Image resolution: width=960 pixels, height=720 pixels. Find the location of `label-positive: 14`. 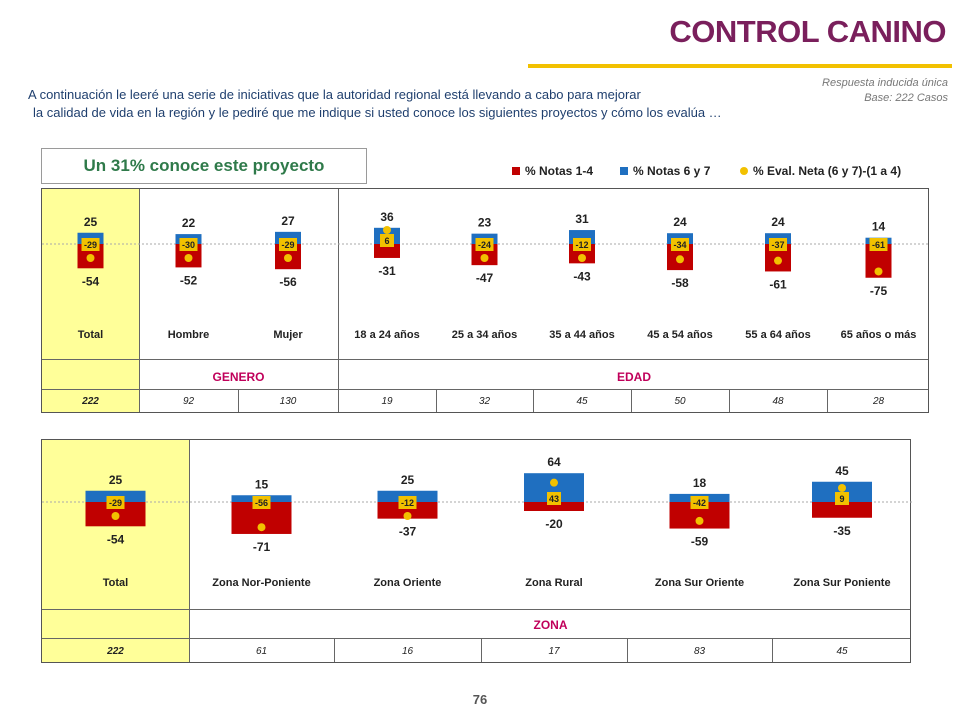

label-positive: 14 is located at coordinates (879, 227).